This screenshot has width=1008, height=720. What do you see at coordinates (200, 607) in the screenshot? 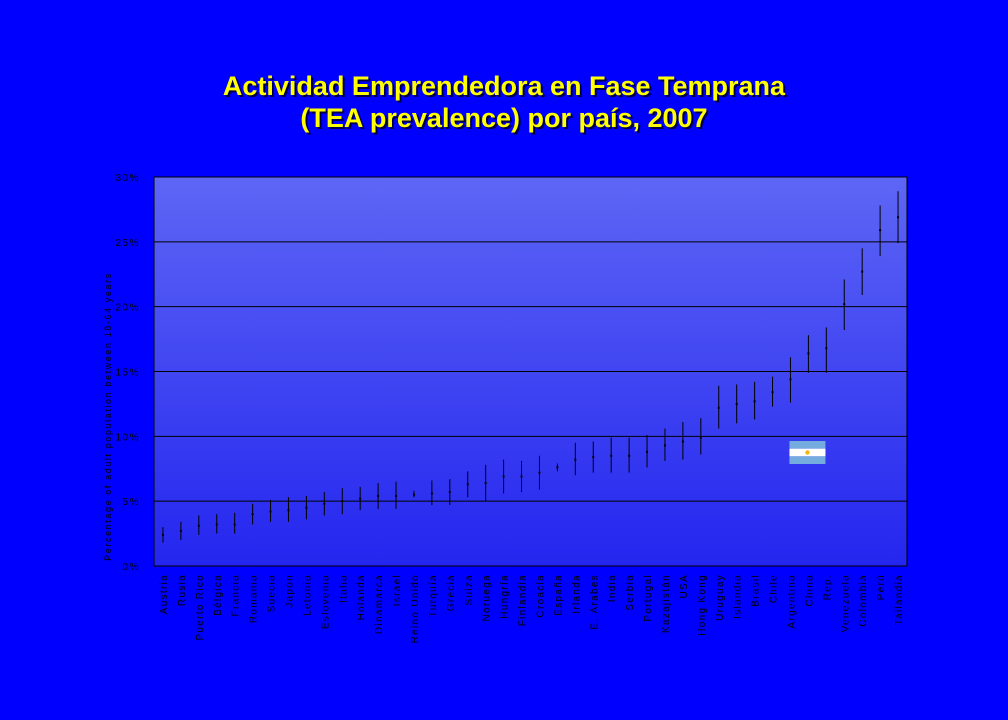
I see `category-label: Puerto Rico` at bounding box center [200, 607].